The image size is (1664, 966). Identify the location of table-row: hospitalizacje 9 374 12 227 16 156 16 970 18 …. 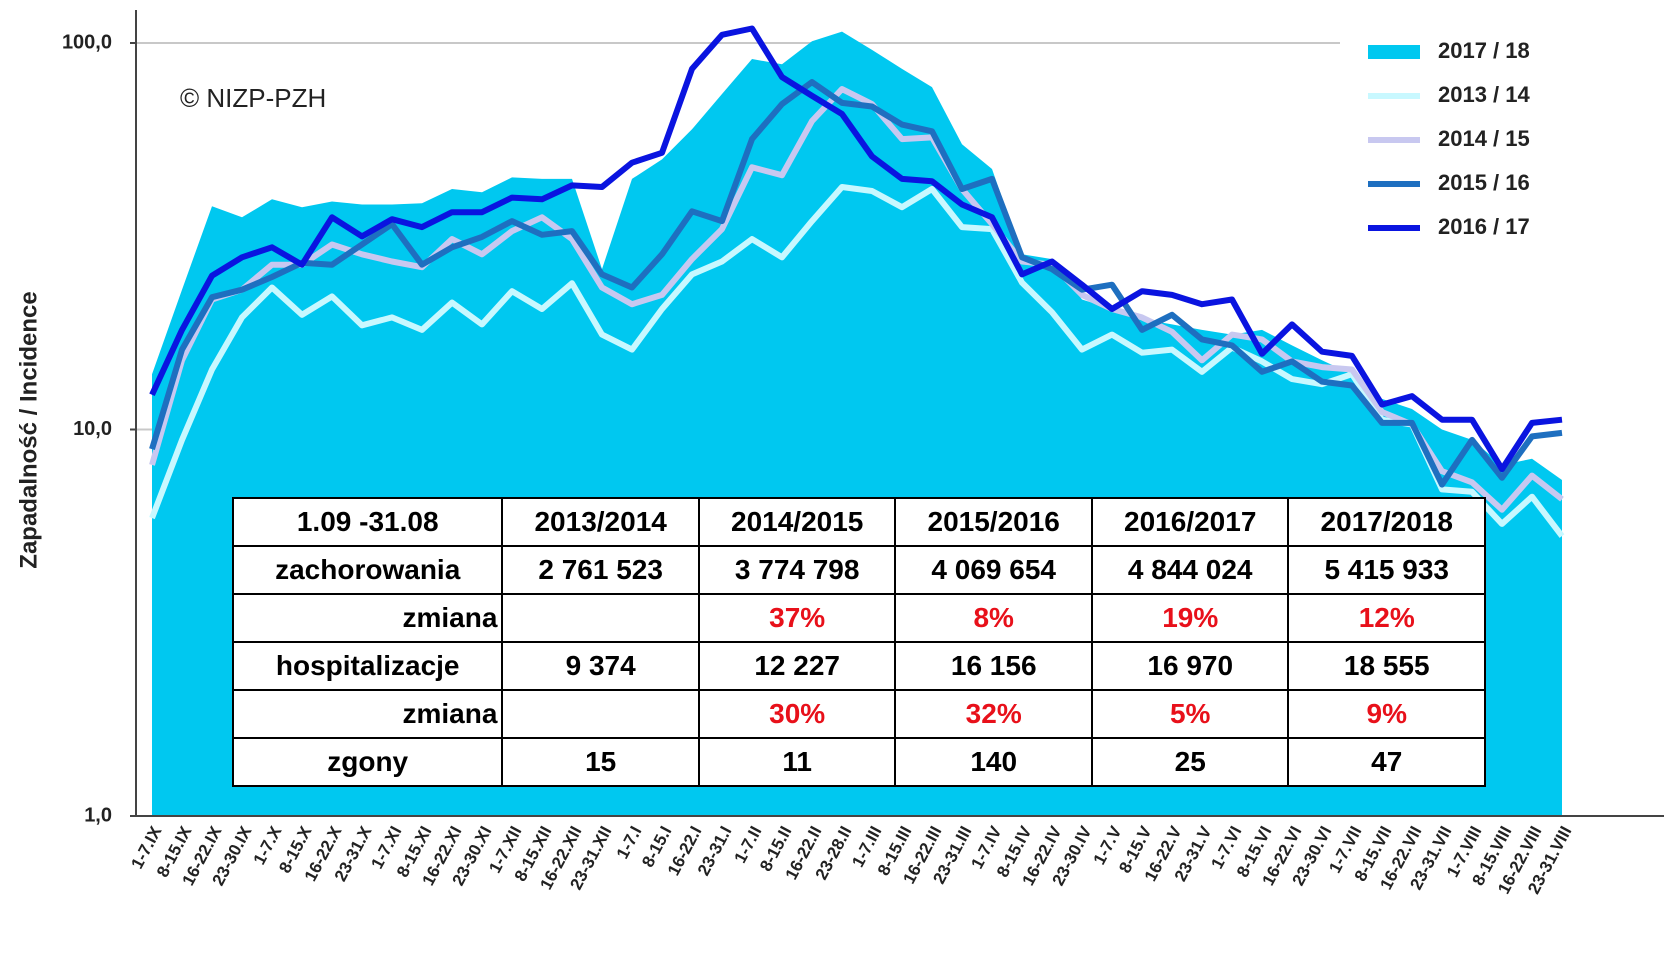
(858, 666).